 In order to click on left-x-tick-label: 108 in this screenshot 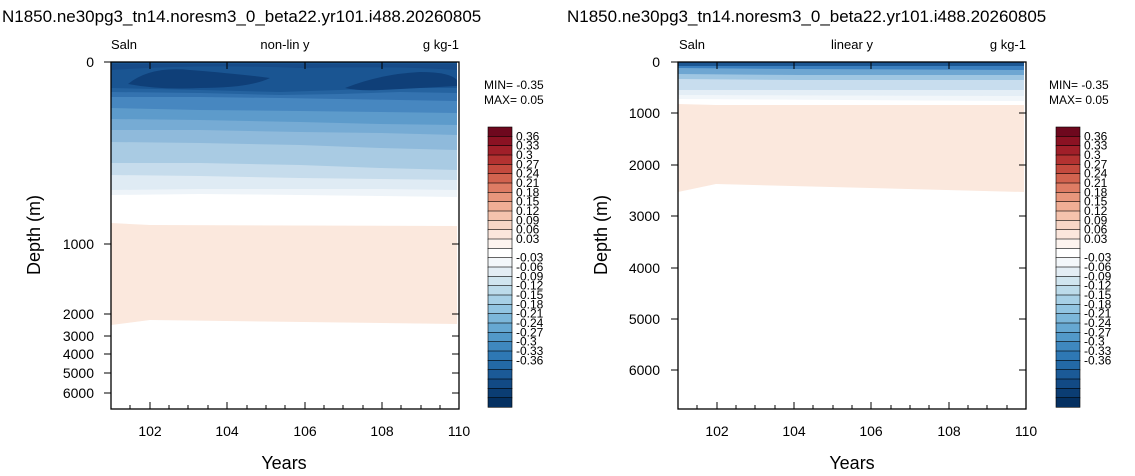, I will do `click(382, 431)`.